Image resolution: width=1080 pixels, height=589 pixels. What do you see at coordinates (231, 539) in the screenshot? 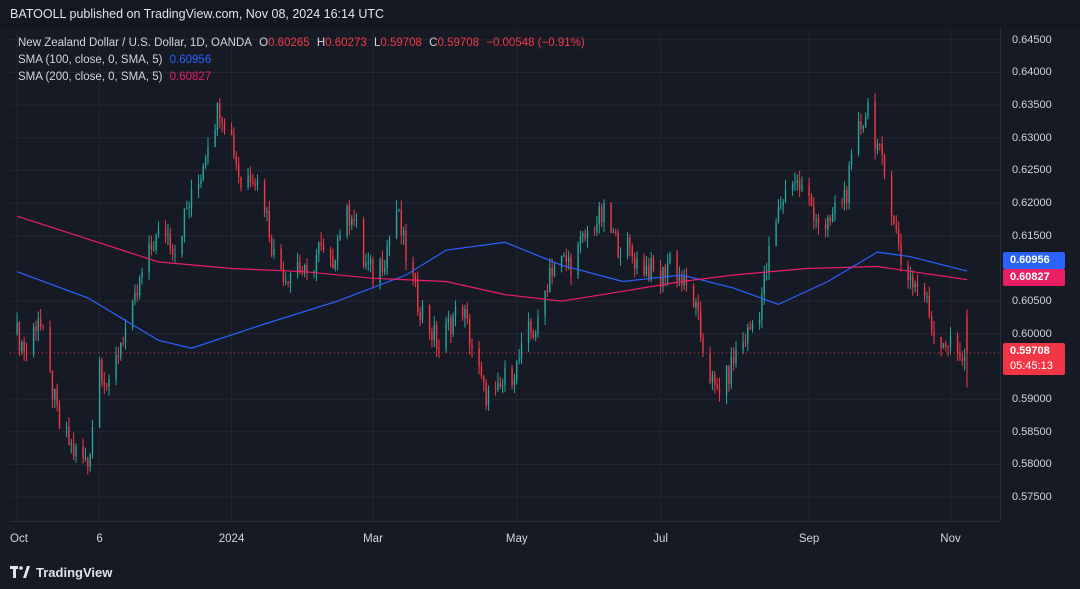
I see `time-tick-label: 2024` at bounding box center [231, 539].